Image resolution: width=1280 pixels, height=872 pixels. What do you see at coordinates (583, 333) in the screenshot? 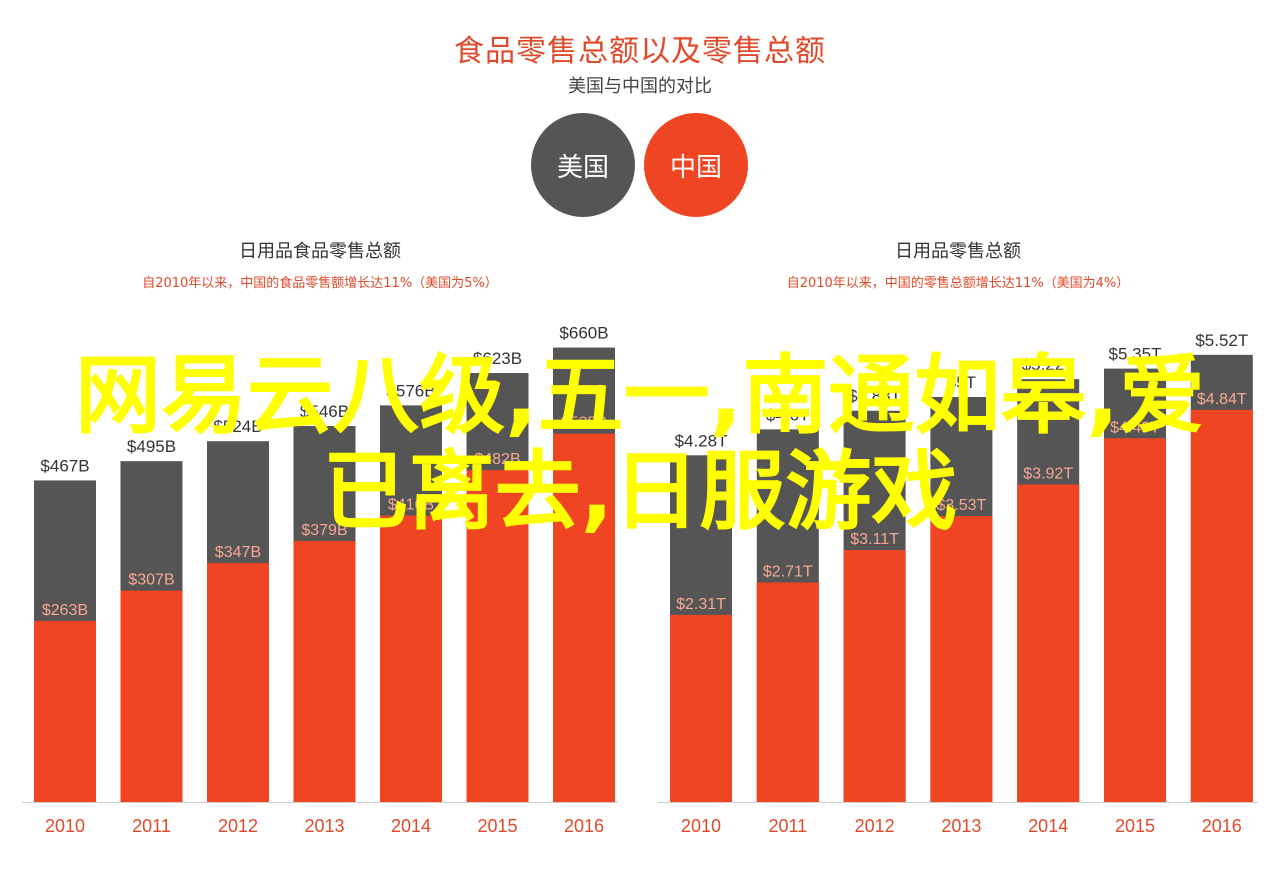
I see `bar-total-label: $660B` at bounding box center [583, 333].